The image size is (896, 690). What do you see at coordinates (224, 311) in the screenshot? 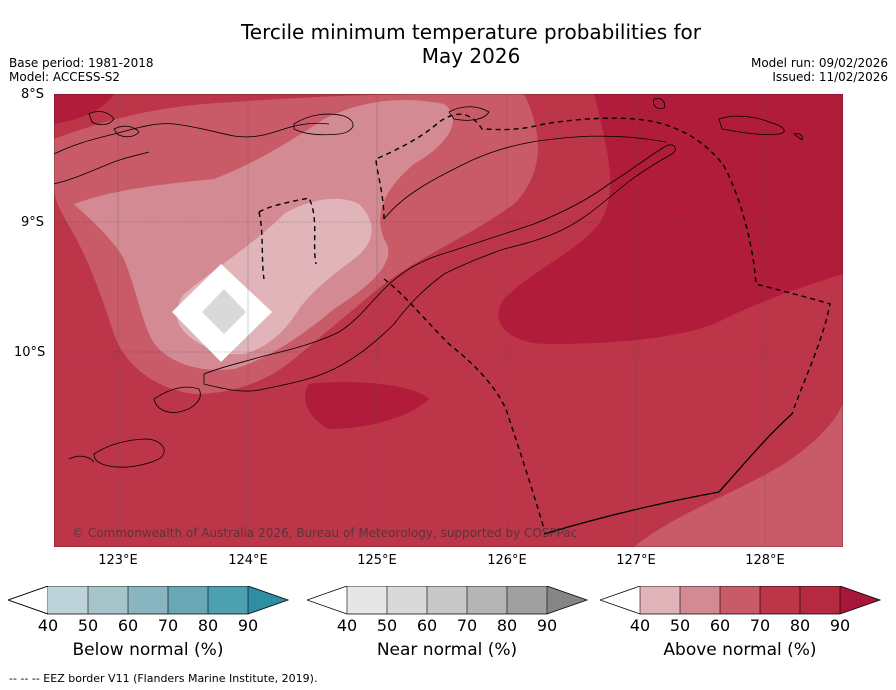
I see `zone-near-normal` at bounding box center [224, 311].